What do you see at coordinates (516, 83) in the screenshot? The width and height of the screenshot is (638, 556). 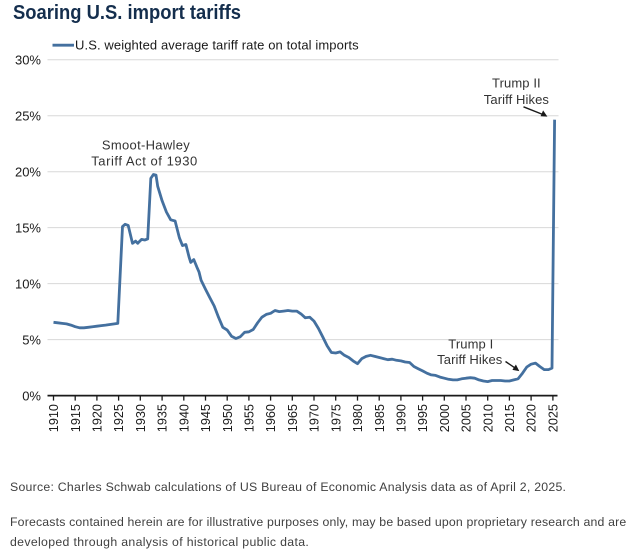 I see `svg-text: Trump II` at bounding box center [516, 83].